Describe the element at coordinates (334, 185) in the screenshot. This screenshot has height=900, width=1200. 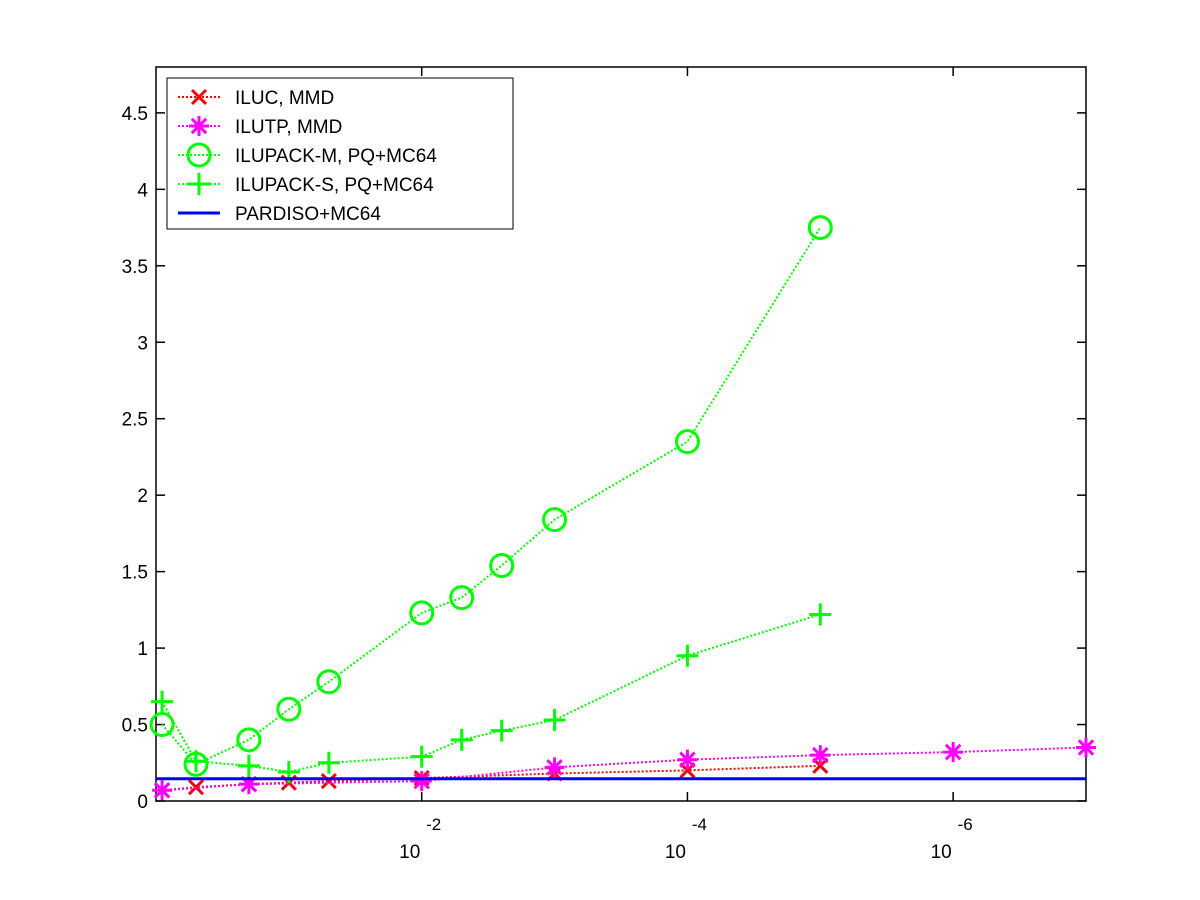
I see `legend-label: ILUPACK-S, PQ+MC64` at that location.